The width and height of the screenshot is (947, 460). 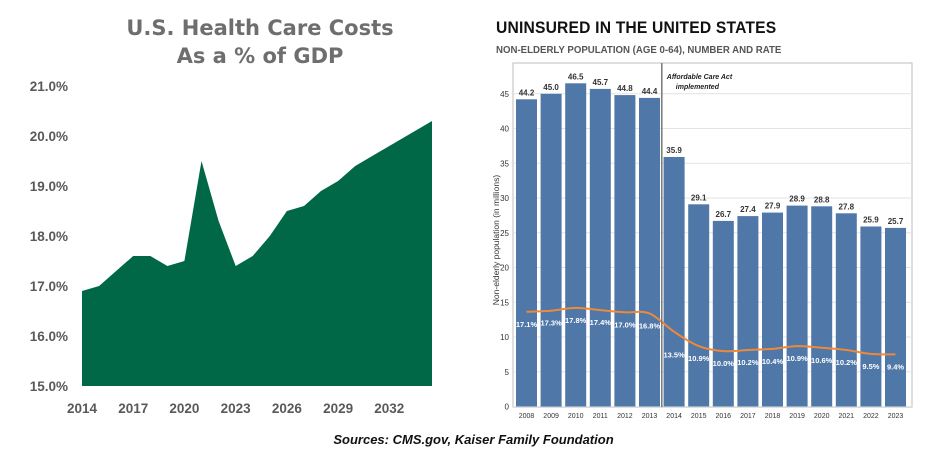 I want to click on health-cost-title-line-1: U.S. Health Care Costs, so click(x=260, y=28).